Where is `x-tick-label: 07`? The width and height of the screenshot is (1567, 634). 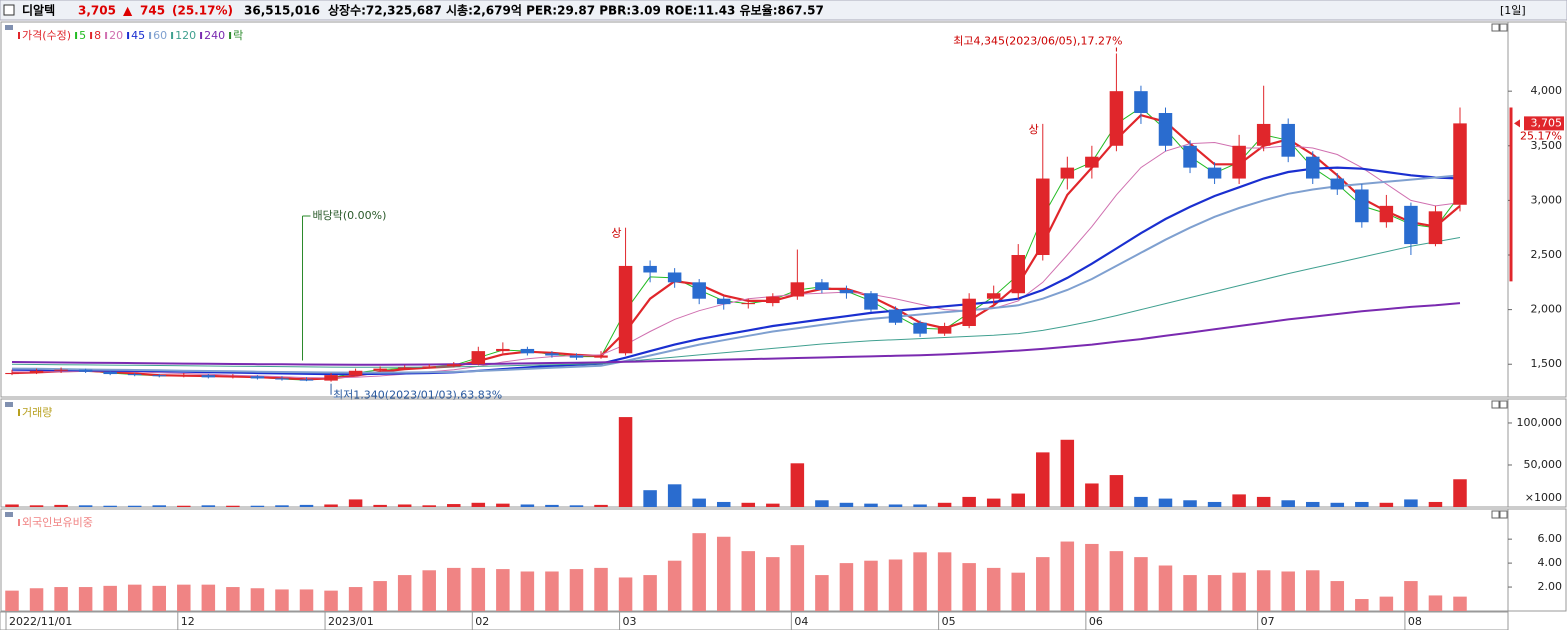
x-tick-label: 07 is located at coordinates (1268, 621).